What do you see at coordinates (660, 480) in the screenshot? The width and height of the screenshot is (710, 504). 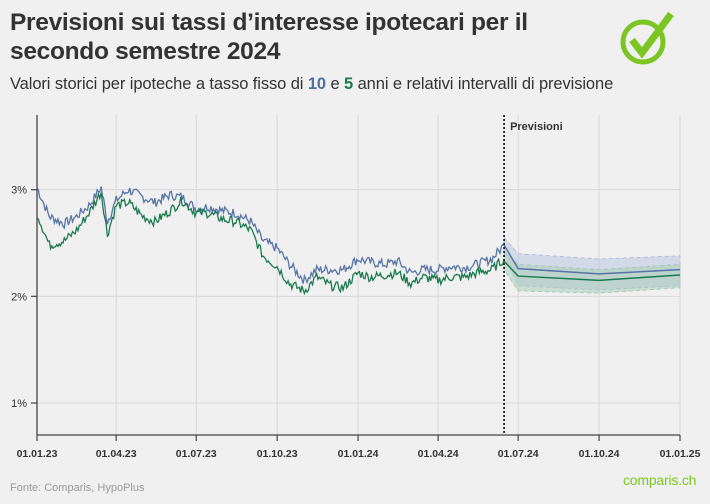 I see `comparis-logo: comparis.ch` at bounding box center [660, 480].